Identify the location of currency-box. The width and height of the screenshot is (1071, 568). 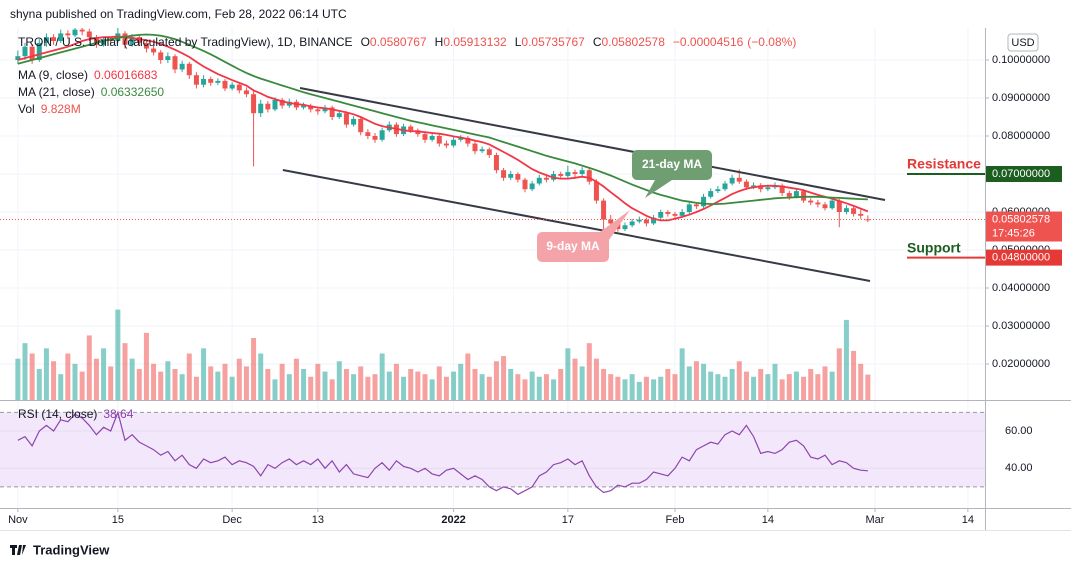
(1023, 42).